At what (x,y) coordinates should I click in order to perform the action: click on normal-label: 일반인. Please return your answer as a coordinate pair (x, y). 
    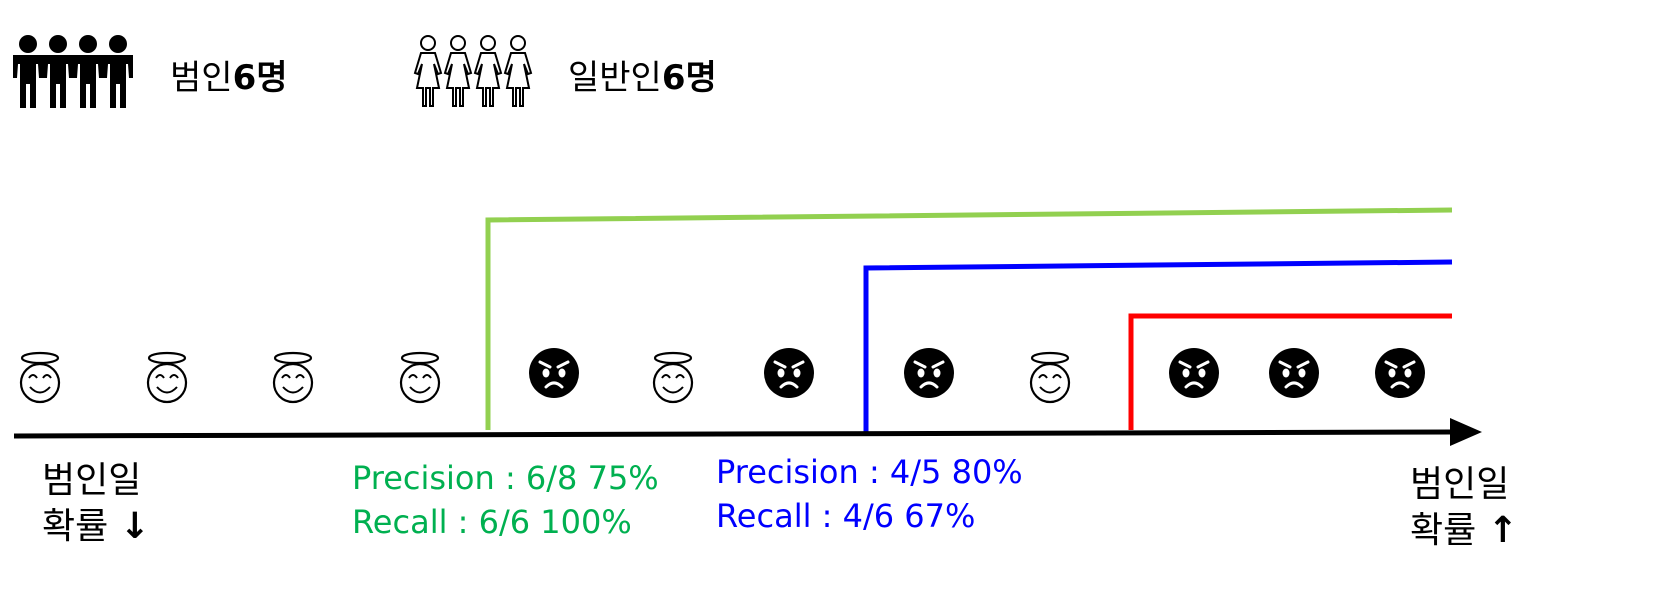
    Looking at the image, I should click on (615, 78).